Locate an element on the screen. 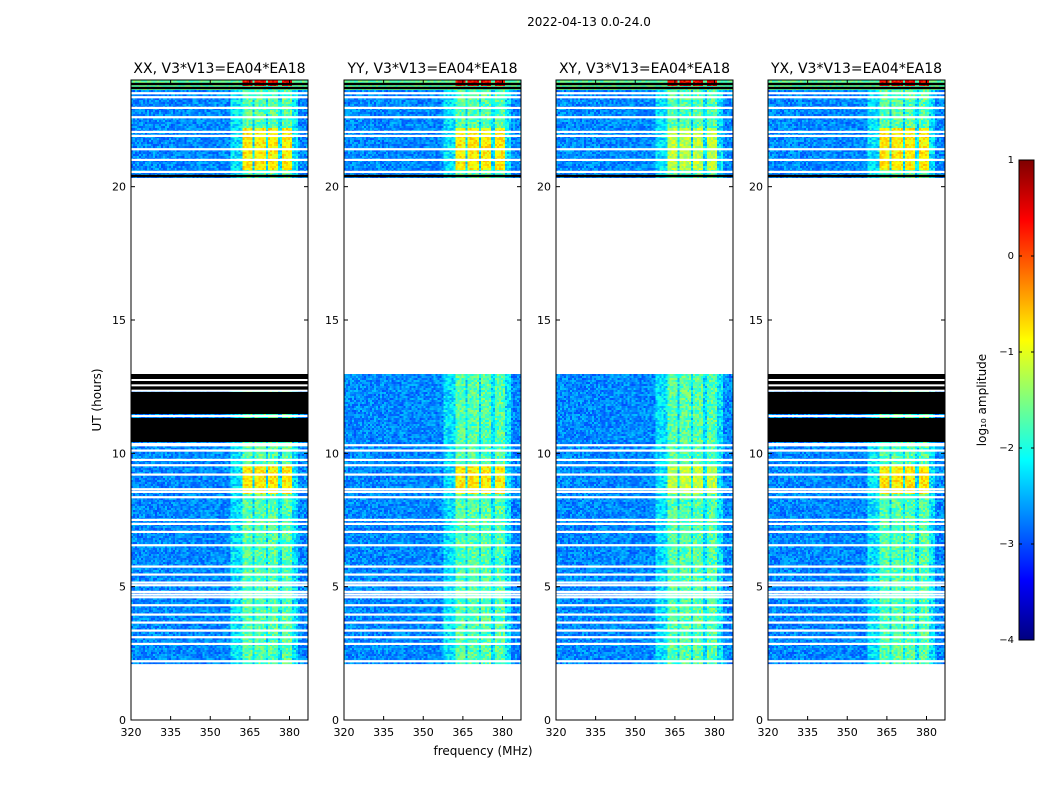 The image size is (1050, 800). heatmap-image is located at coordinates (219, 400).